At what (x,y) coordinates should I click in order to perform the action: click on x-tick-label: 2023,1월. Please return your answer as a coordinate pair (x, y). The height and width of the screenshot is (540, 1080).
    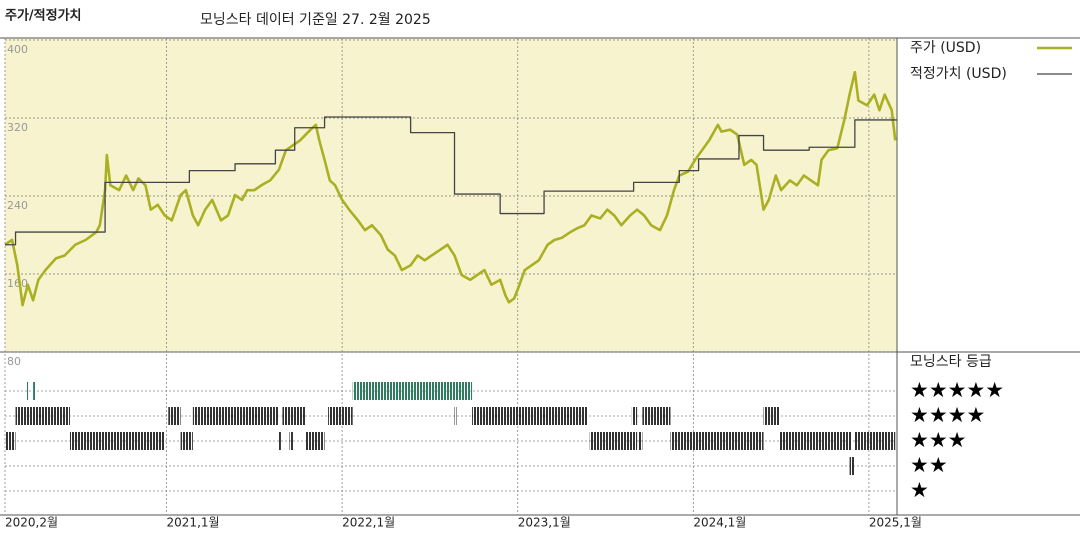
    Looking at the image, I should click on (544, 523).